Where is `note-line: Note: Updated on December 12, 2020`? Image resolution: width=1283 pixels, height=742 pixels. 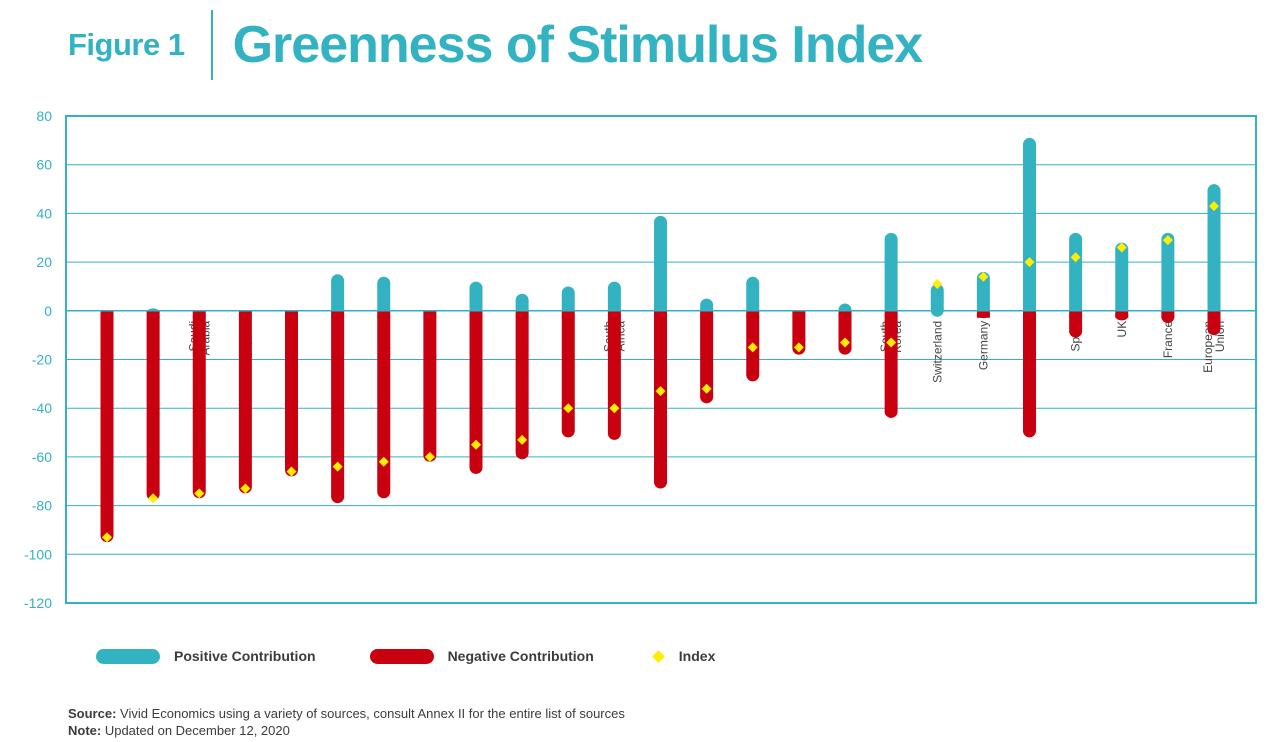
note-line: Note: Updated on December 12, 2020 is located at coordinates (346, 730).